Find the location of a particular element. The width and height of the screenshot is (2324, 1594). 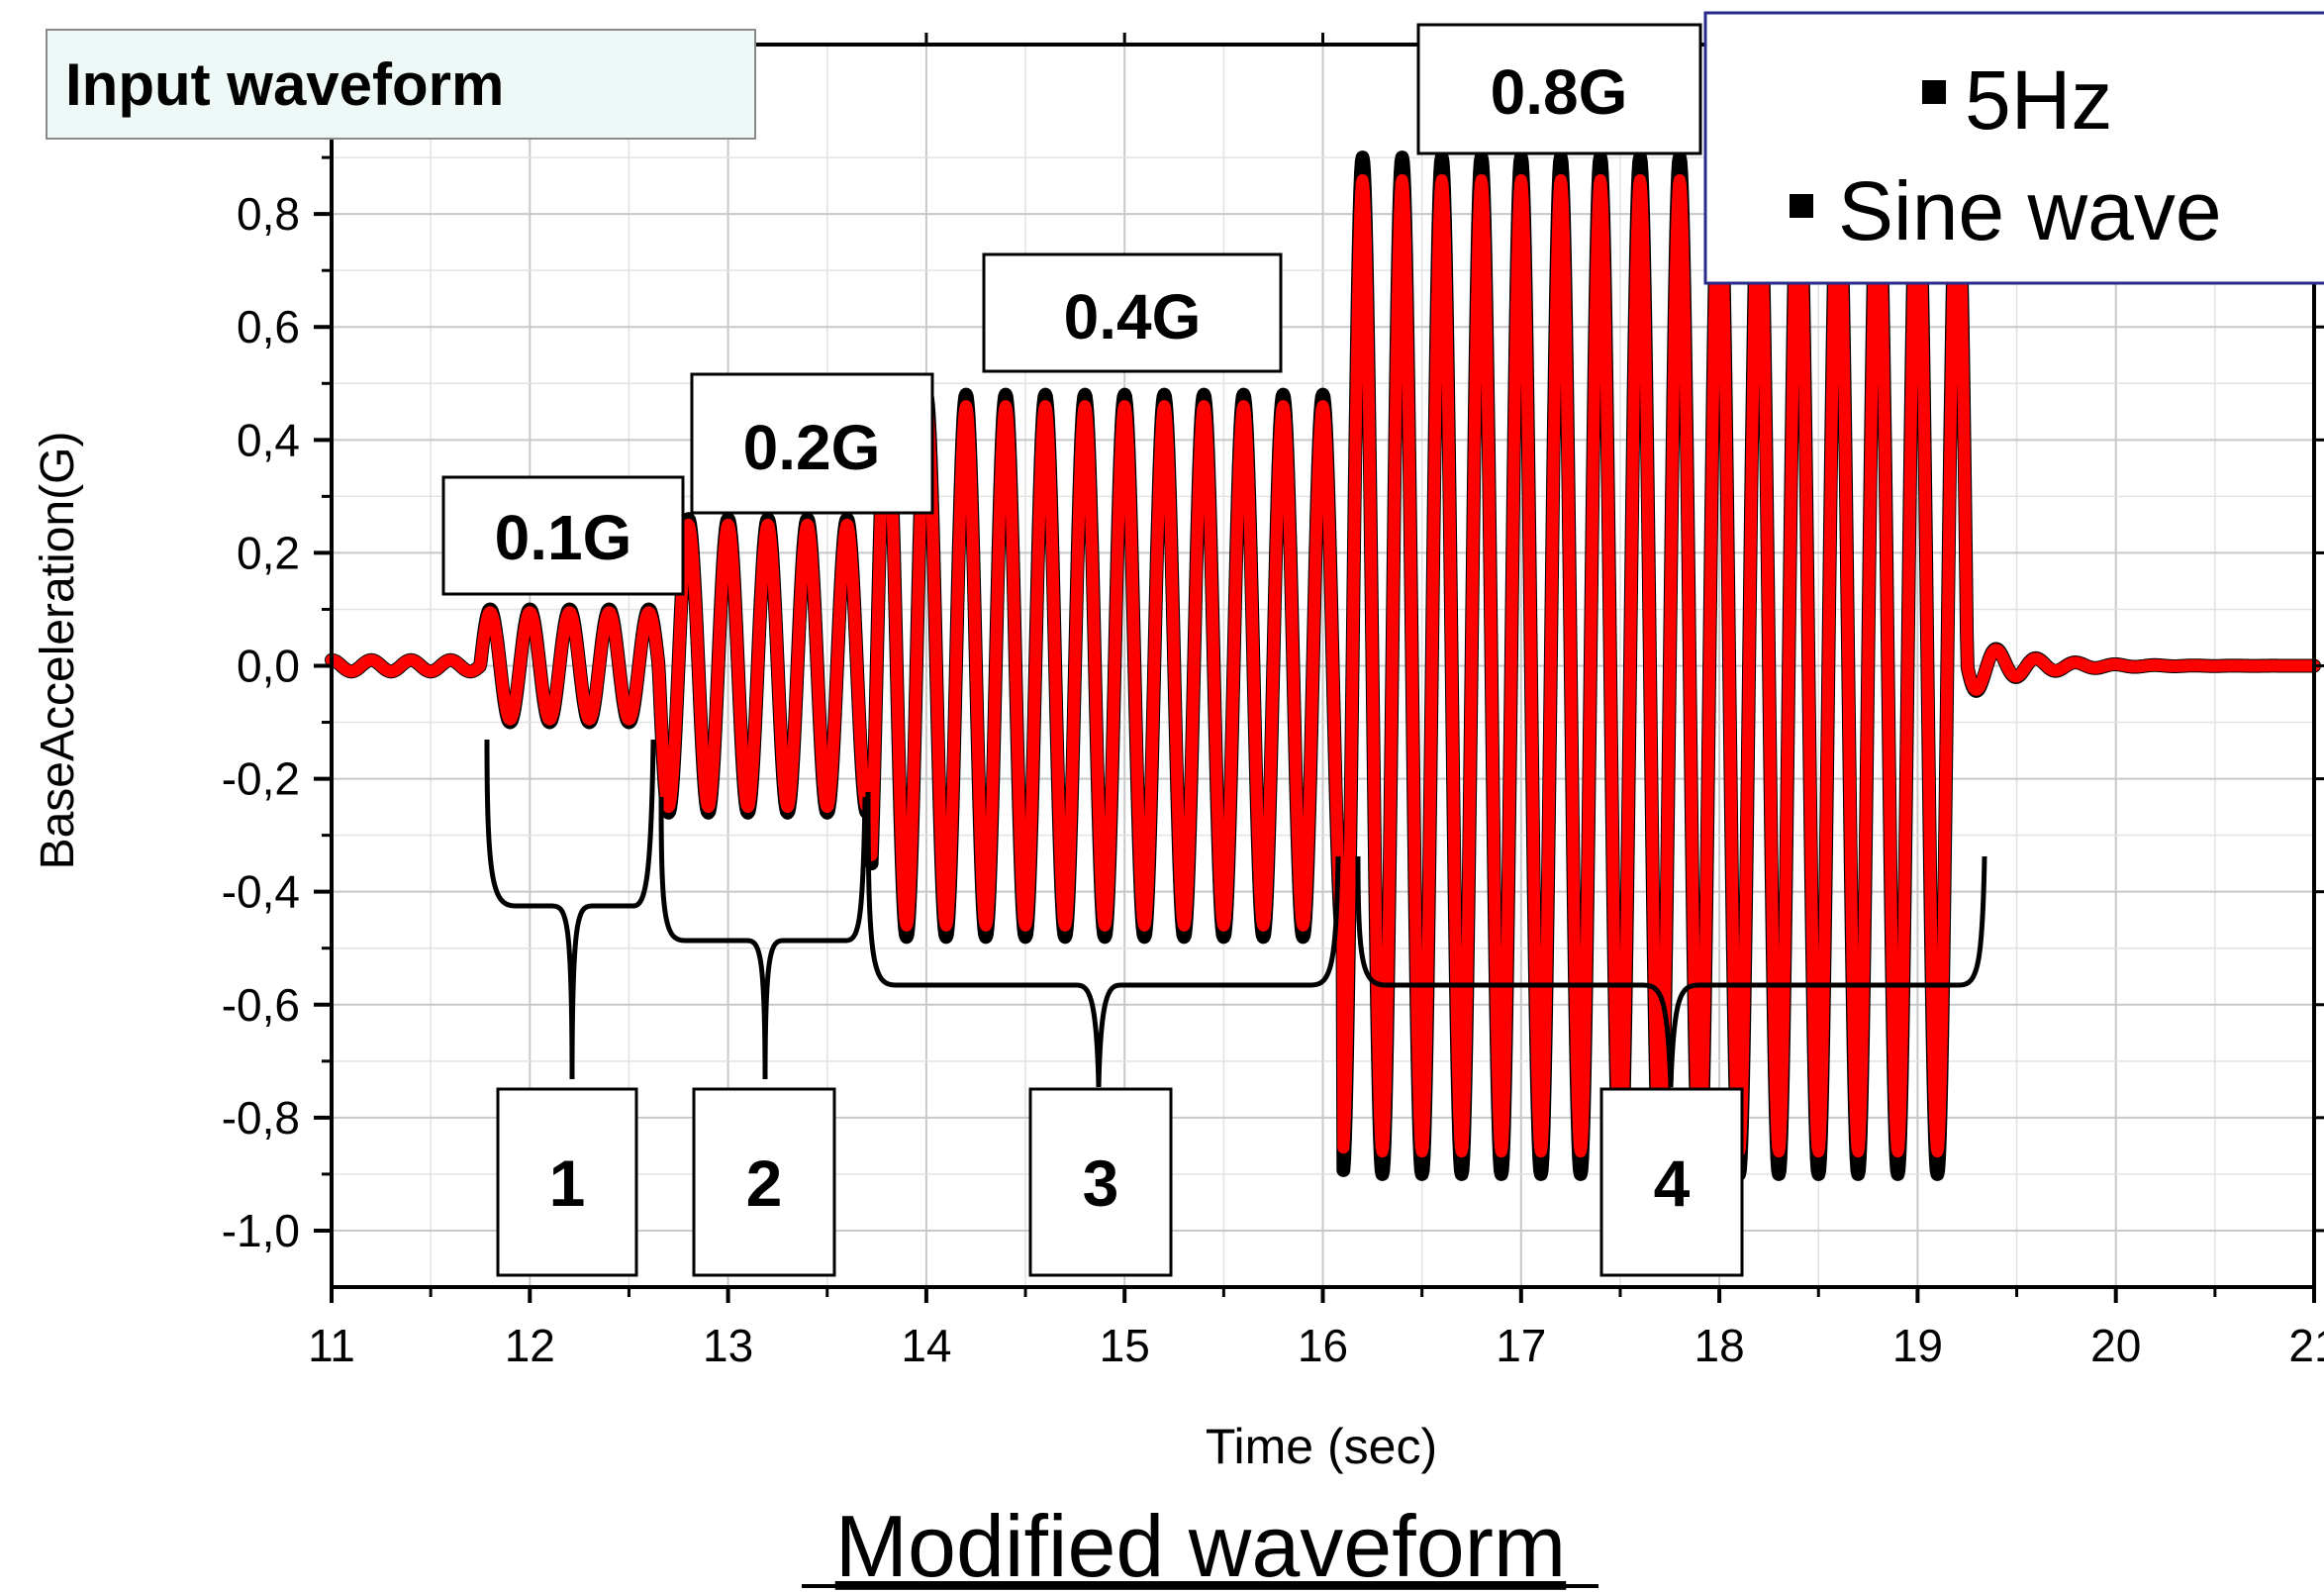

x-tick-label-2: 13 is located at coordinates (728, 1346).